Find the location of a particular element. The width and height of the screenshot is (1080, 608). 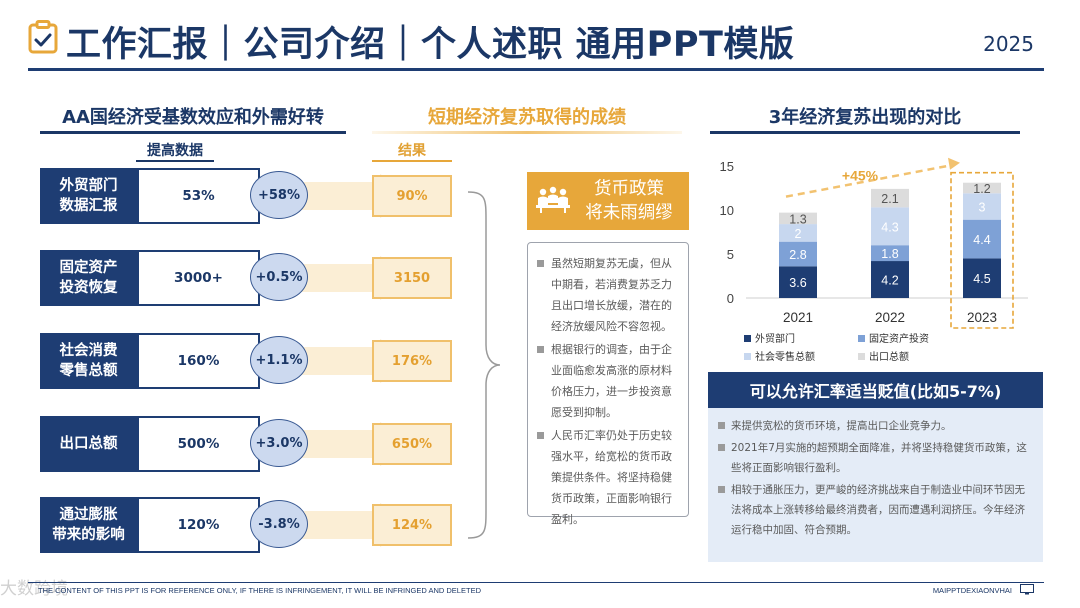

legend-label: 外贸部门 is located at coordinates (775, 338).